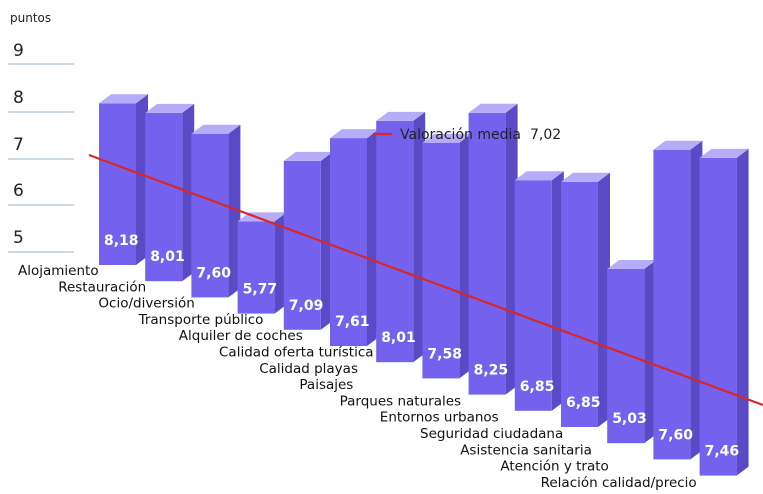 The image size is (763, 494). Describe the element at coordinates (146, 304) in the screenshot. I see `category-label: Ocio/diversión` at that location.